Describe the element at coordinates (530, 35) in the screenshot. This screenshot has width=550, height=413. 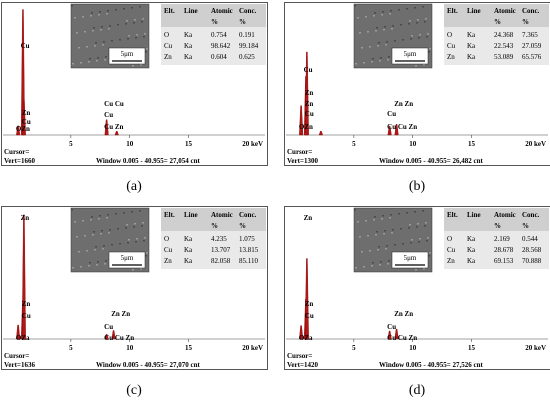
I see `table-cell: 7.365` at that location.